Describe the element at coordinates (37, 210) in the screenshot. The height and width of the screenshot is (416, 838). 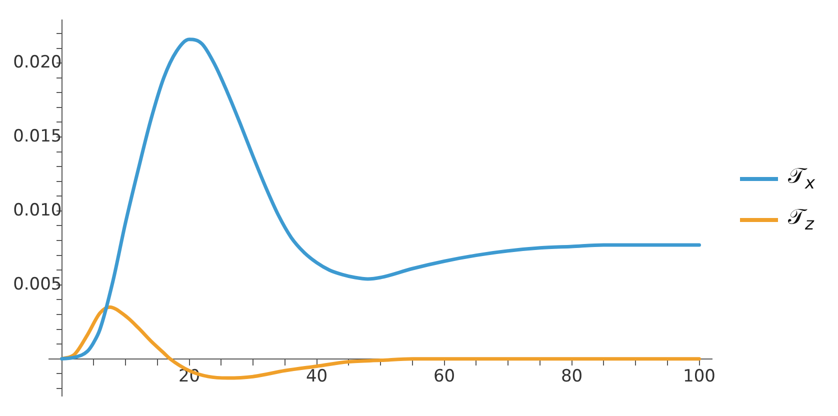
I see `y-tick-label: 0.010` at that location.